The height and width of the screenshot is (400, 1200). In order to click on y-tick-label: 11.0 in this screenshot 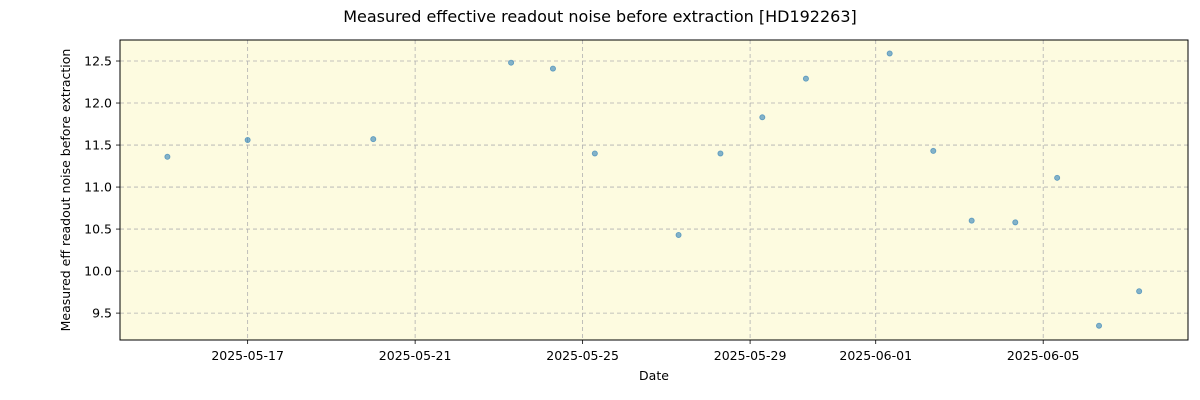, I will do `click(98, 187)`.